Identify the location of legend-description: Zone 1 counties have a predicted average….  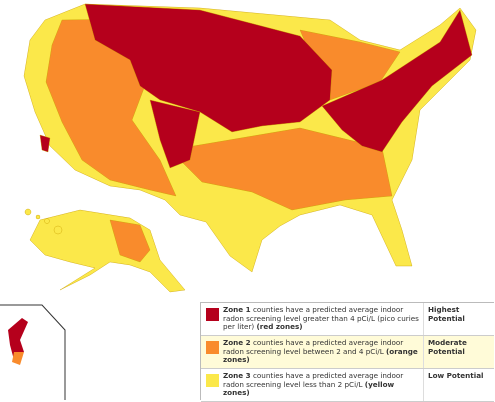
(323, 319).